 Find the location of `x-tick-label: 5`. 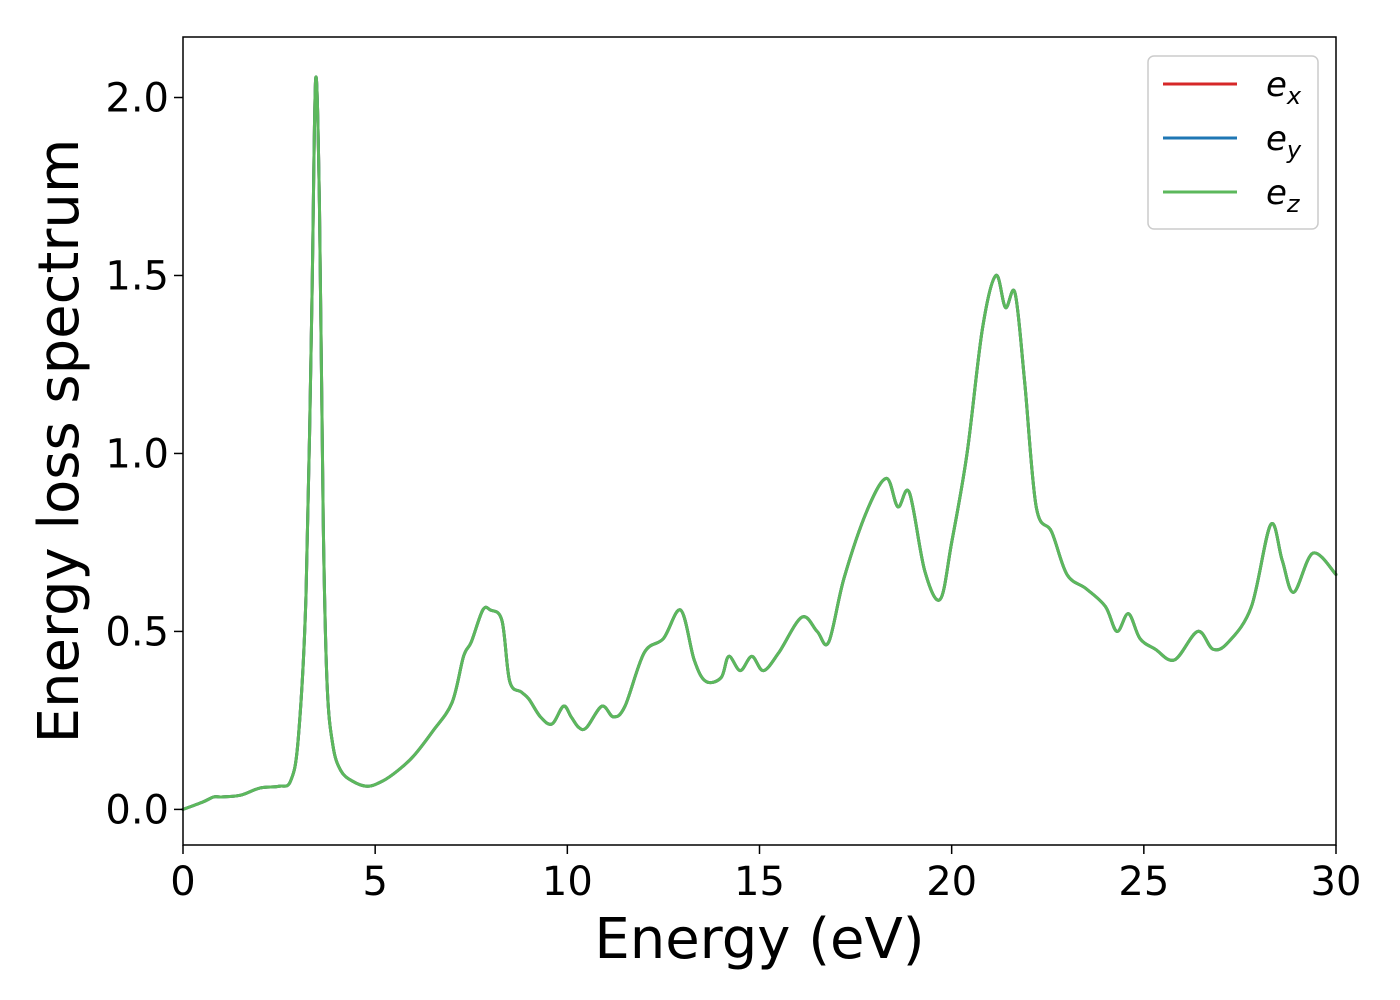

x-tick-label: 5 is located at coordinates (374, 882).